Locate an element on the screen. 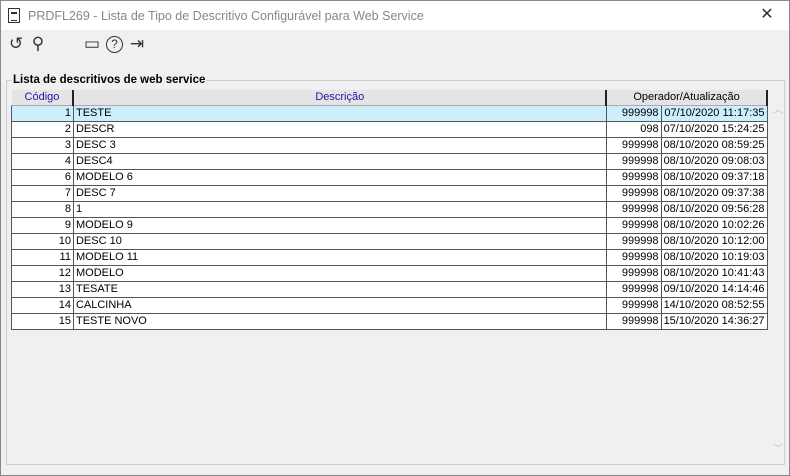 This screenshot has width=790, height=476. cell-descricao: CALCINHA is located at coordinates (339, 305).